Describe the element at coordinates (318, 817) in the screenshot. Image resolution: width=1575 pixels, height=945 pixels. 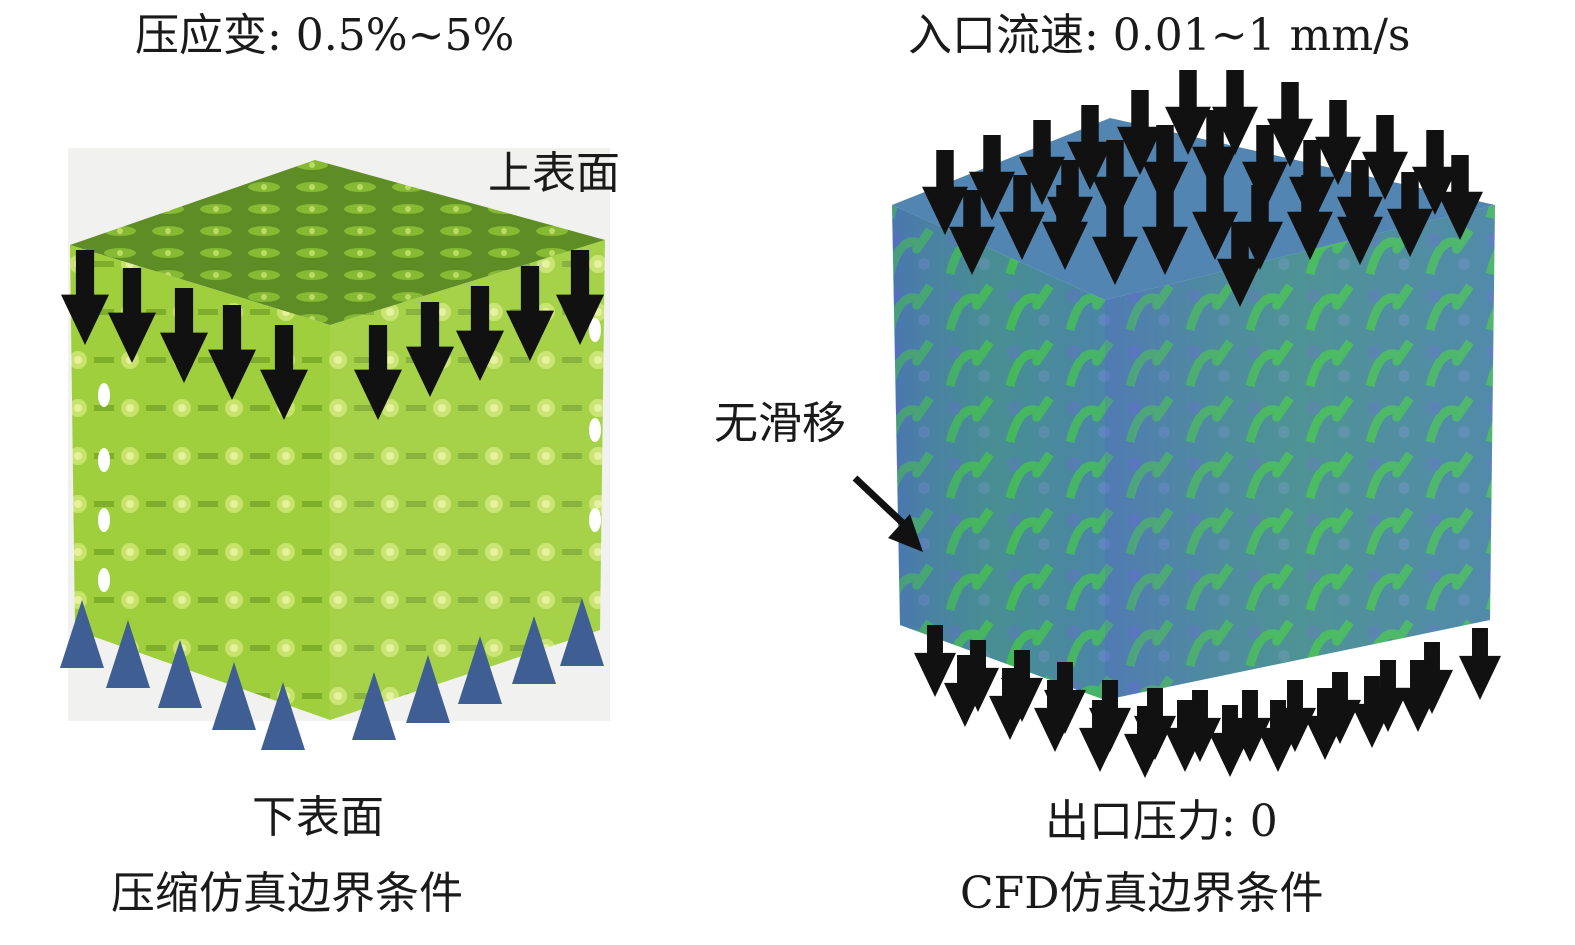
I see `lower-surface-label: 下表面` at that location.